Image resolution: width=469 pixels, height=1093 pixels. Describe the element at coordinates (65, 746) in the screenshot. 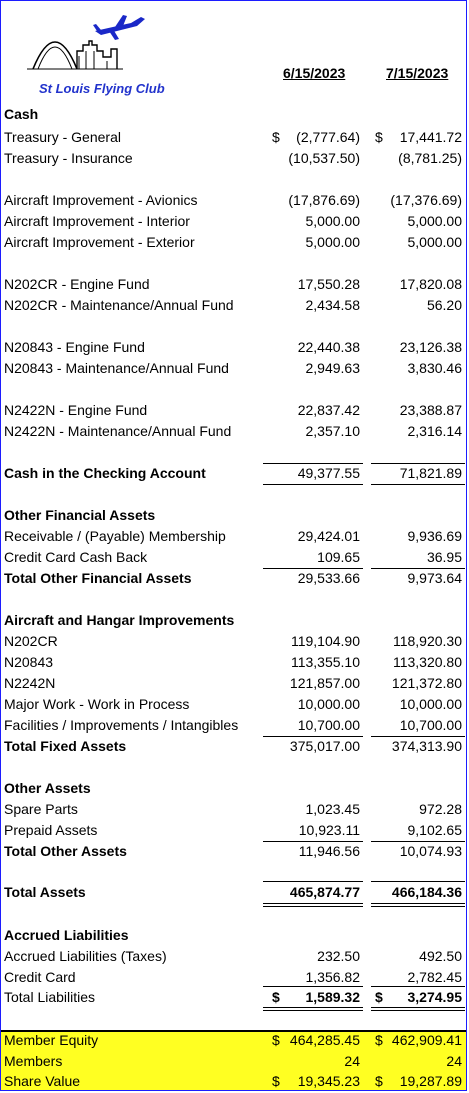

I see `row-label: Total Fixed Assets` at that location.